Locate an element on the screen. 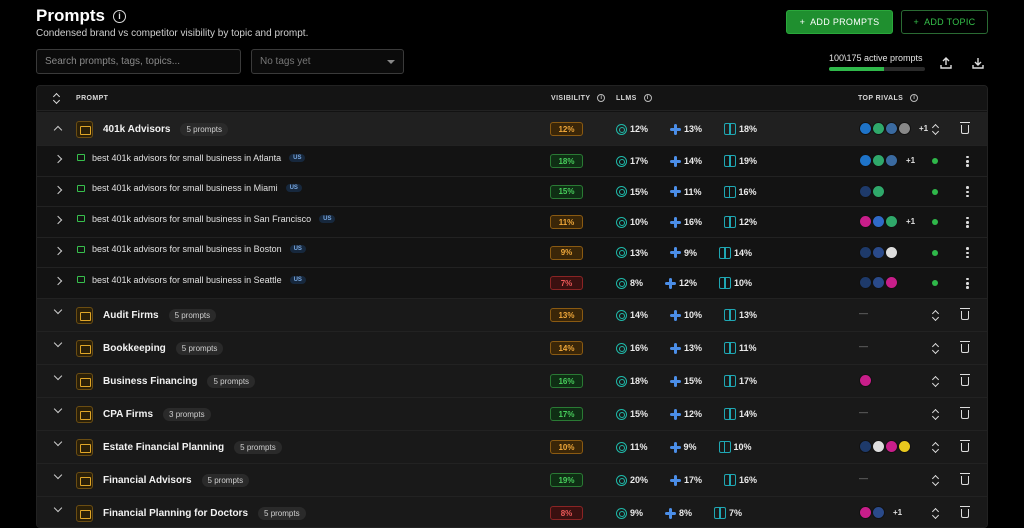 The width and height of the screenshot is (1024, 528). info-icon: i is located at coordinates (119, 16).